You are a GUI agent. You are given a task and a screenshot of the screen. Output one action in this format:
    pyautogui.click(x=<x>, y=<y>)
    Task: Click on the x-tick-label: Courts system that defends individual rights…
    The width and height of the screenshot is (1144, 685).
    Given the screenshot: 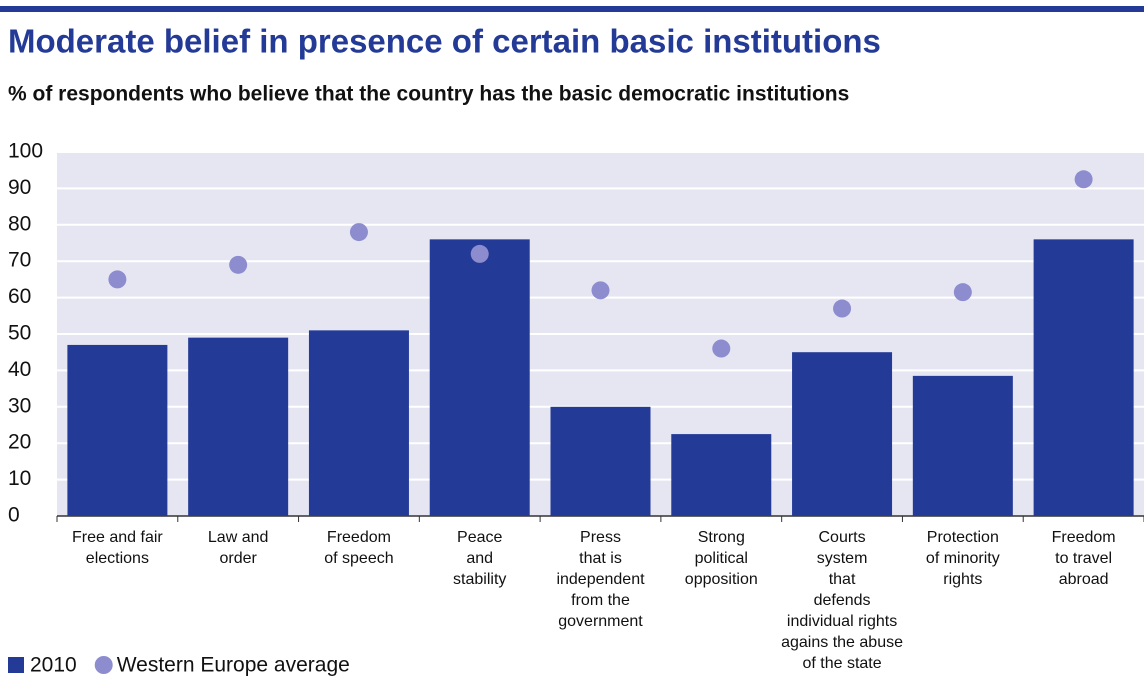 What is the action you would take?
    pyautogui.click(x=842, y=600)
    